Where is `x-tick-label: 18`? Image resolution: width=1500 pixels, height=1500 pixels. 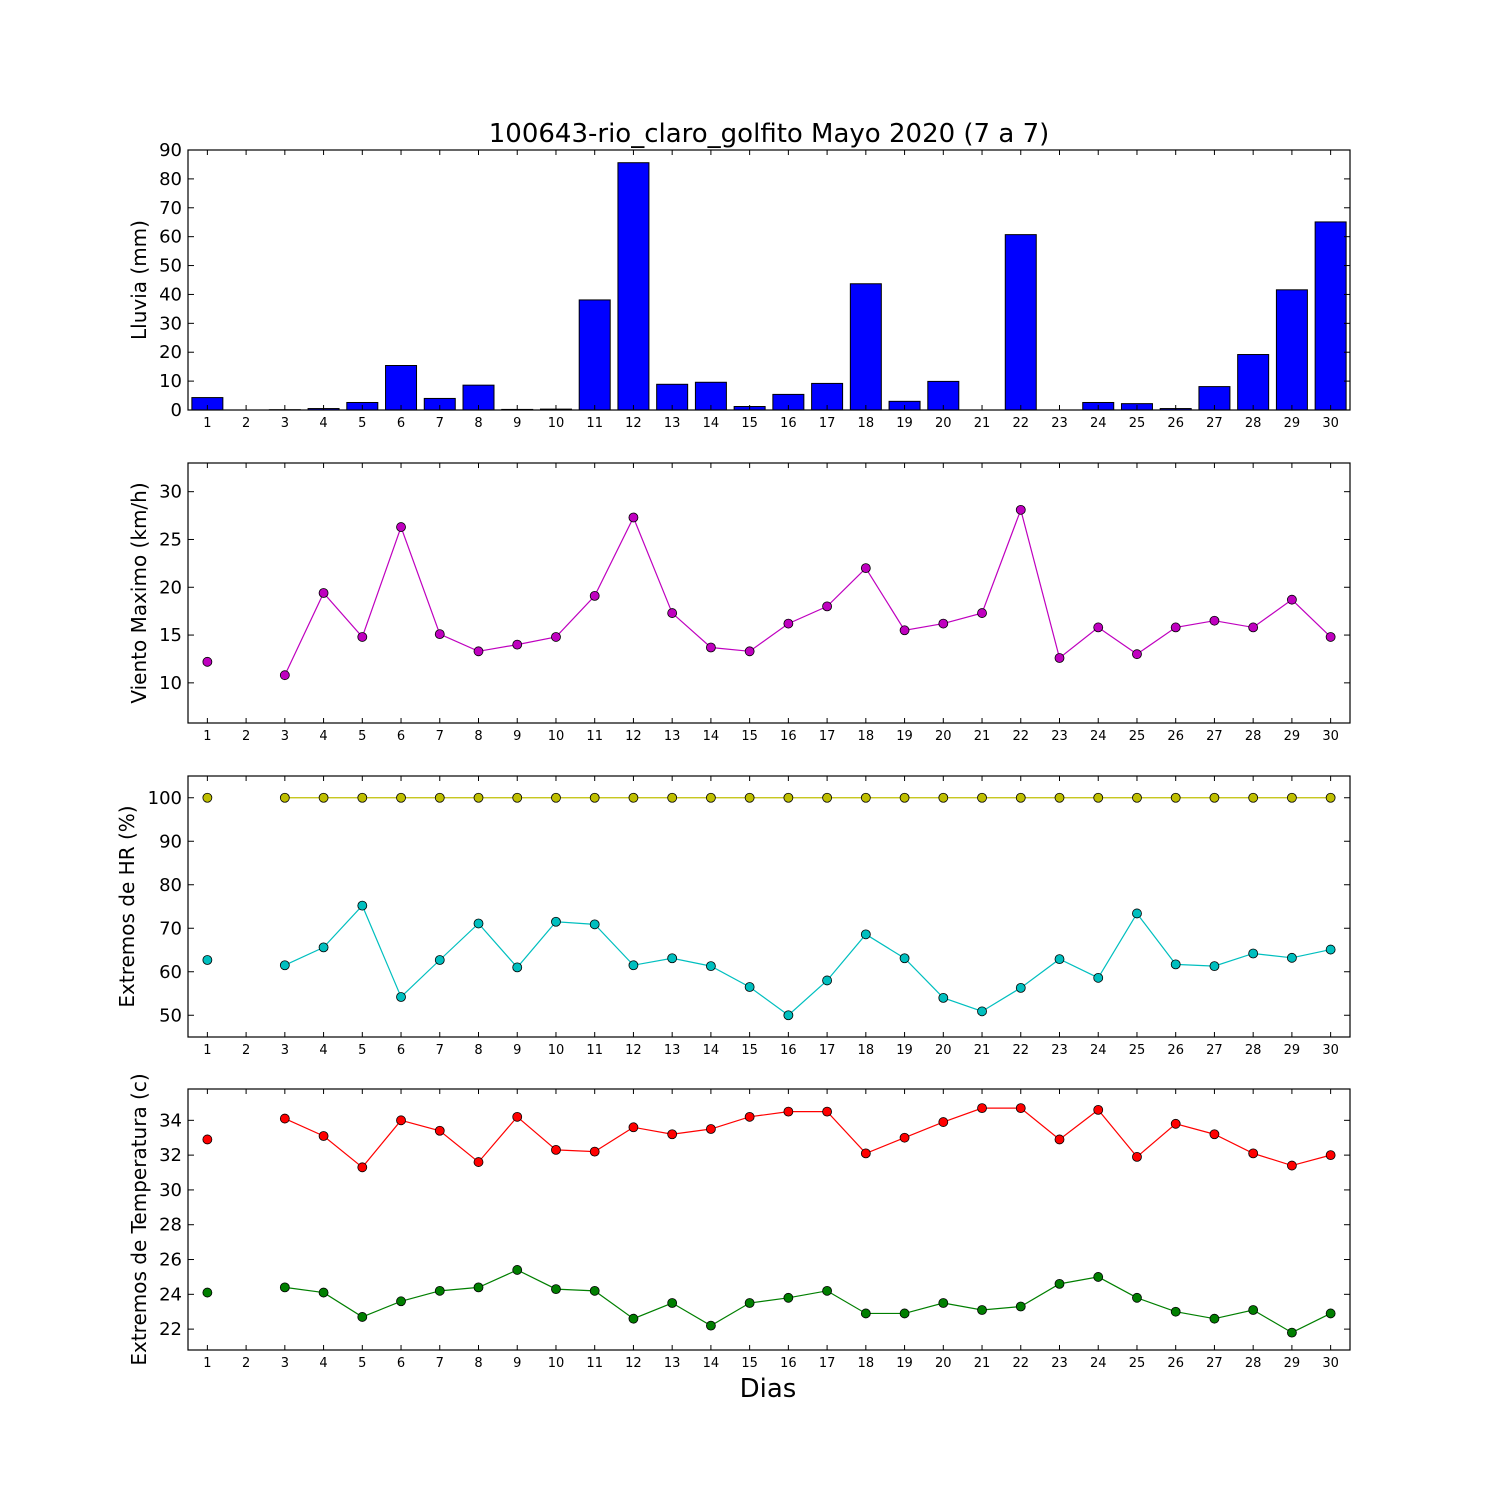
x-tick-label: 18 is located at coordinates (866, 736).